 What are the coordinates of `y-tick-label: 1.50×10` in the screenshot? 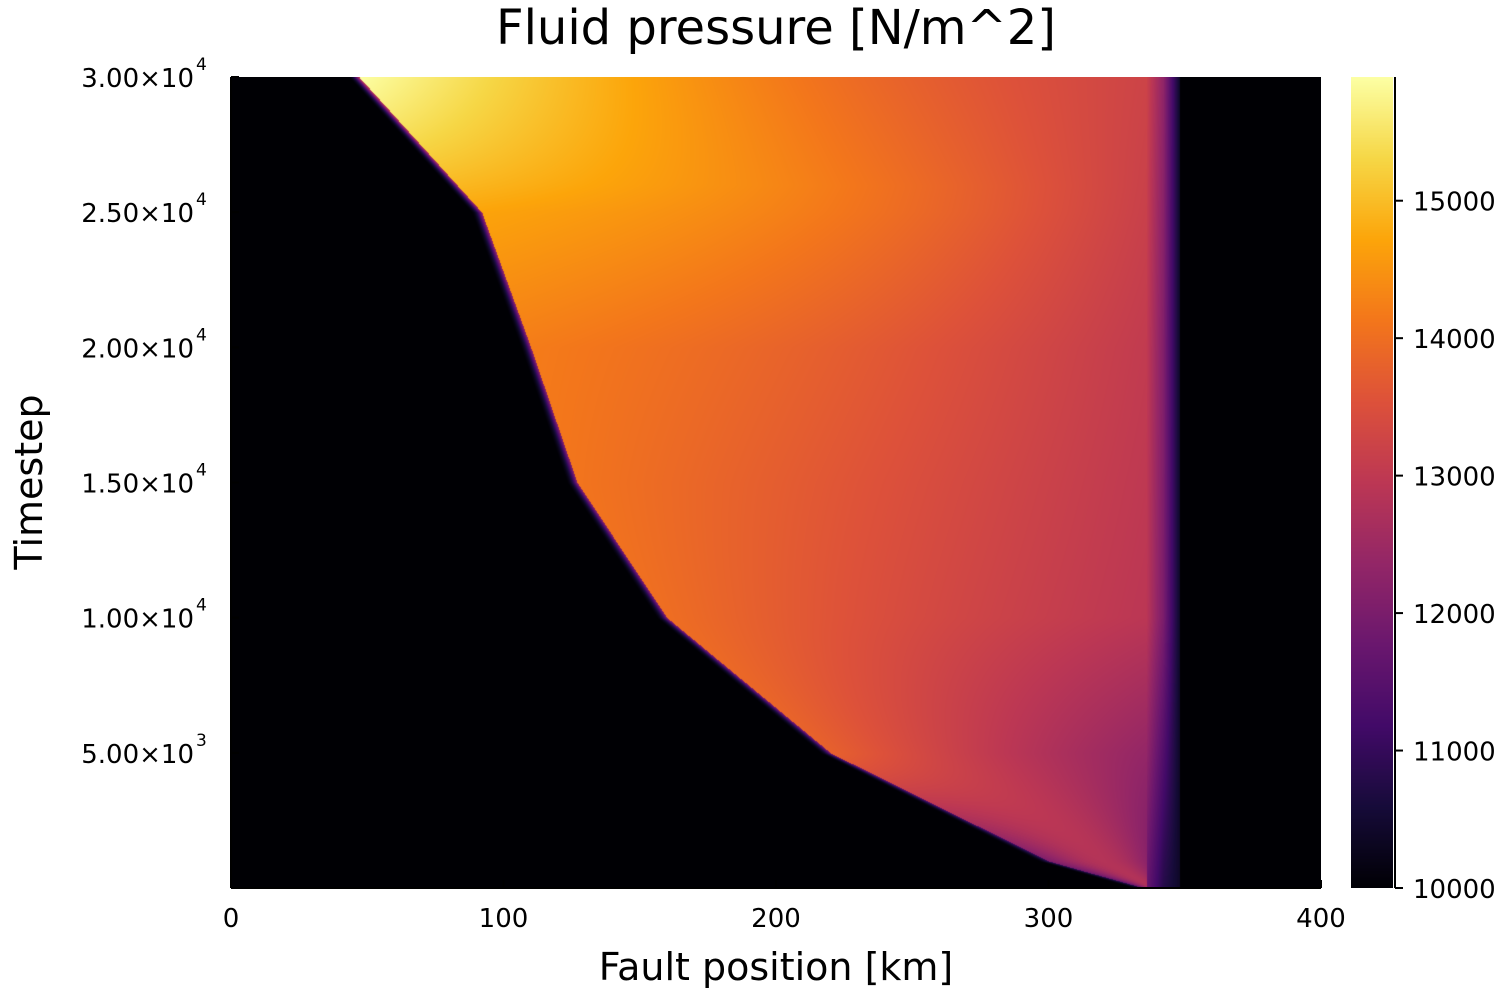 It's located at (137, 485).